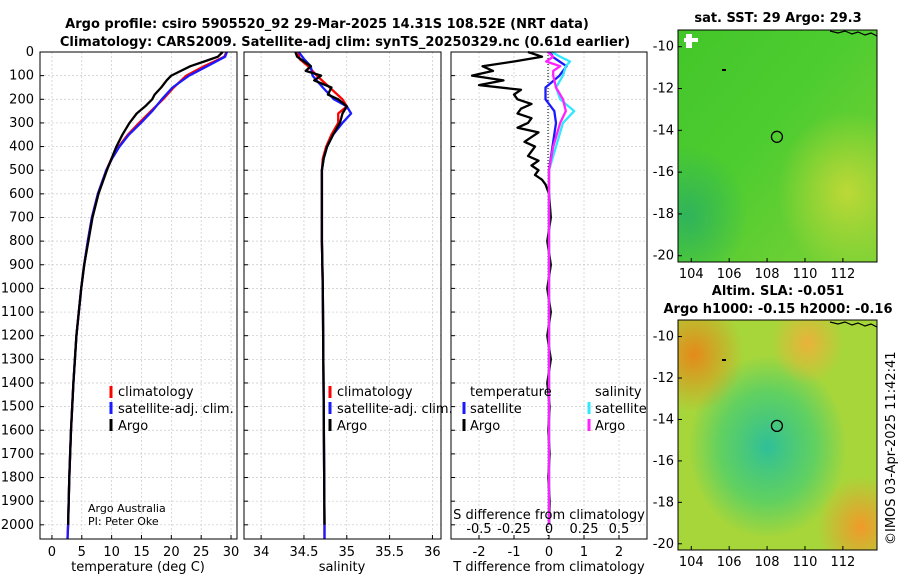 The height and width of the screenshot is (580, 900). What do you see at coordinates (138, 567) in the screenshot?
I see `temperature-xlabel: temperature (deg C)` at bounding box center [138, 567].